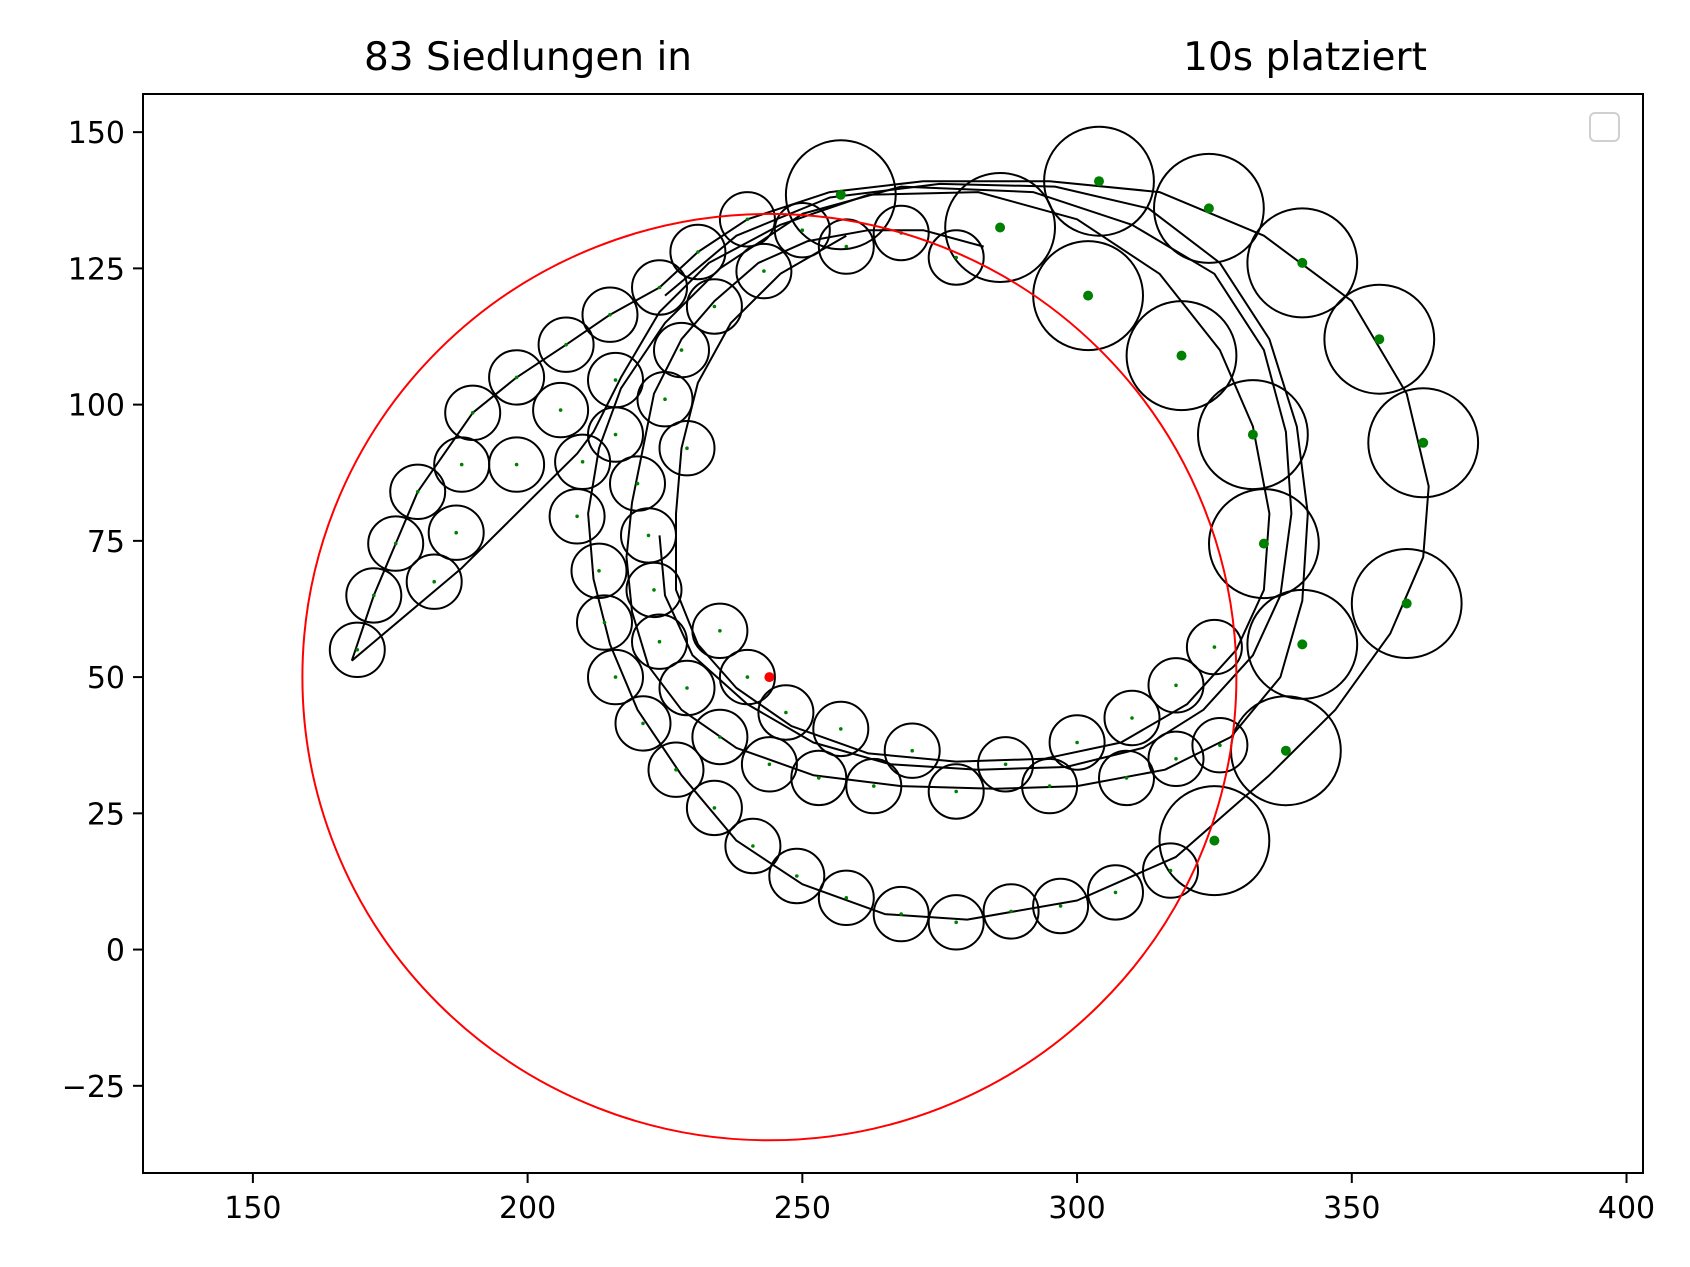 This screenshot has height=1267, width=1690. What do you see at coordinates (1626, 1208) in the screenshot?
I see `x-tick-label: 400` at bounding box center [1626, 1208].